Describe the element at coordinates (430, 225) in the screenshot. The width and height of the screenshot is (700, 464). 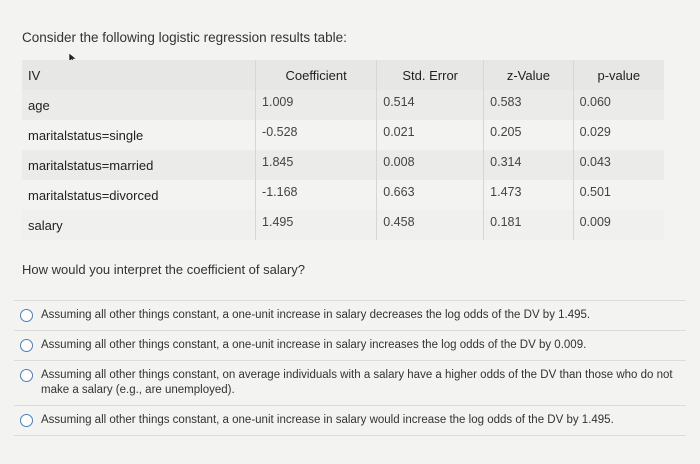
I see `cell-std-error: 0.458` at that location.